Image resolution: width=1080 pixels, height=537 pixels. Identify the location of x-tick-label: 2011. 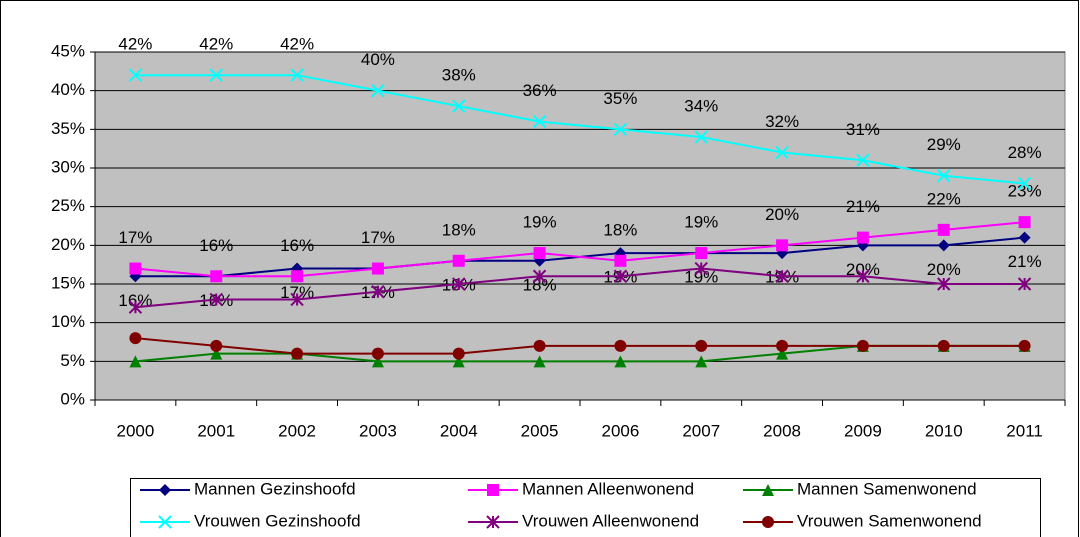
(1024, 430).